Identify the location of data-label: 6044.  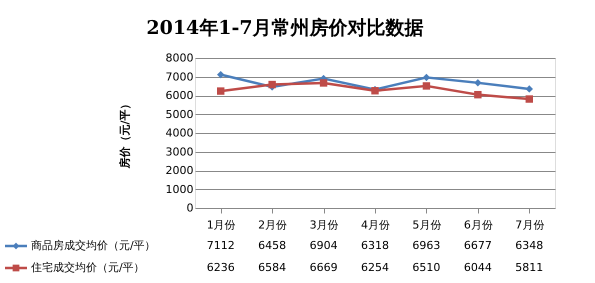
(478, 267).